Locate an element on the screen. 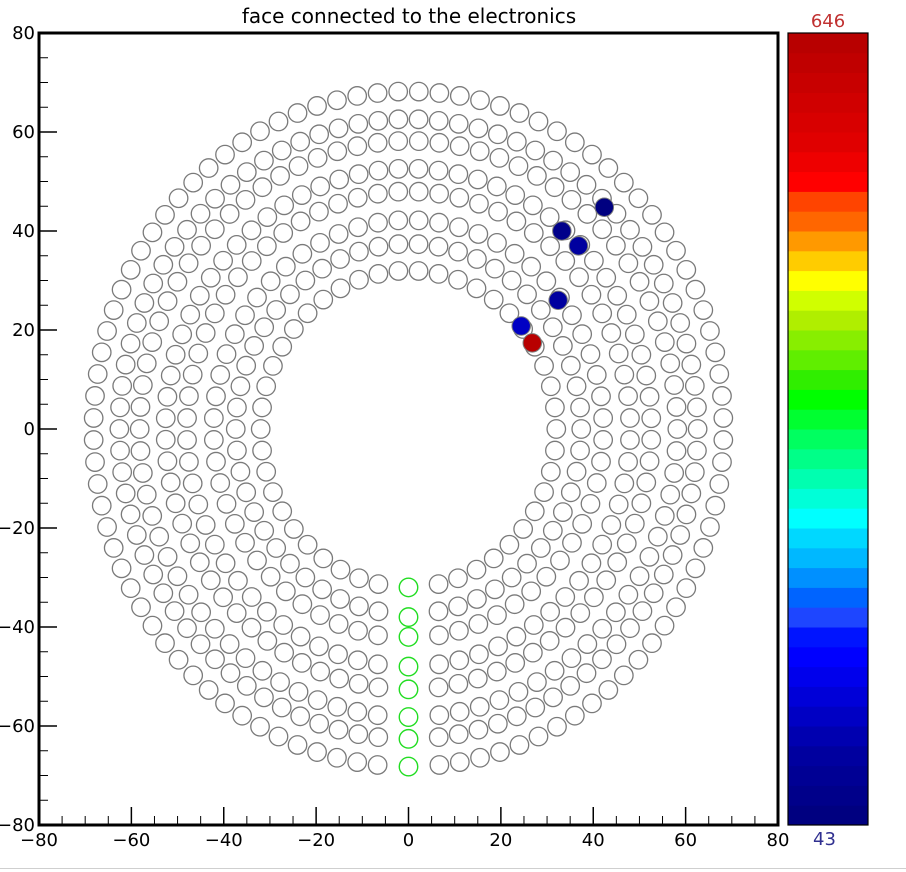 The height and width of the screenshot is (872, 906). x-tick-label: 40 is located at coordinates (593, 840).